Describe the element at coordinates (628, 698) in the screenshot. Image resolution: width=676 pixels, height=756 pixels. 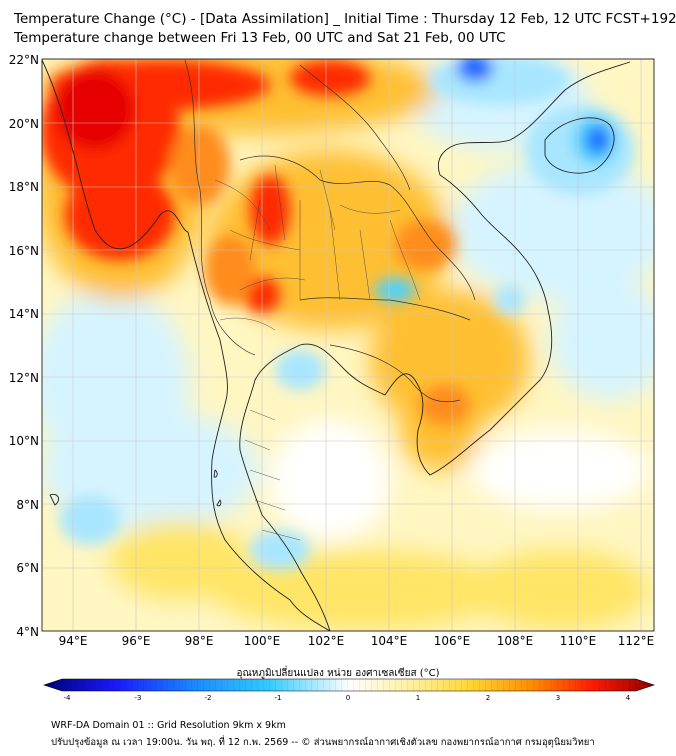
I see `colorbar-tick: 4` at that location.